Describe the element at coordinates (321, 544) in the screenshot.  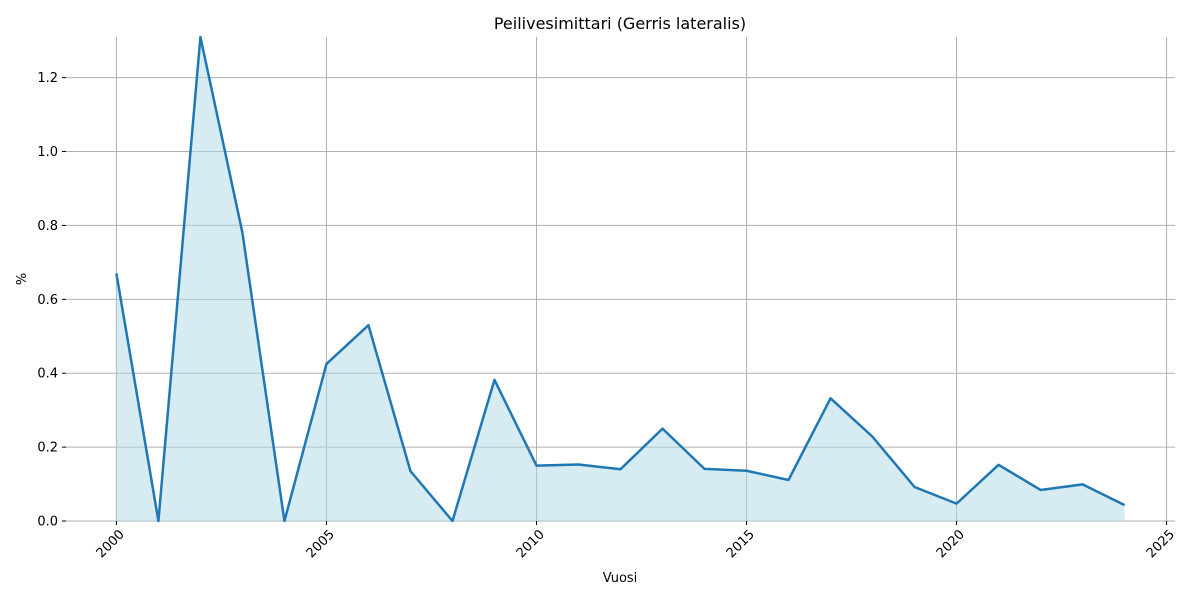
I see `x-tick-label: 2005` at that location.